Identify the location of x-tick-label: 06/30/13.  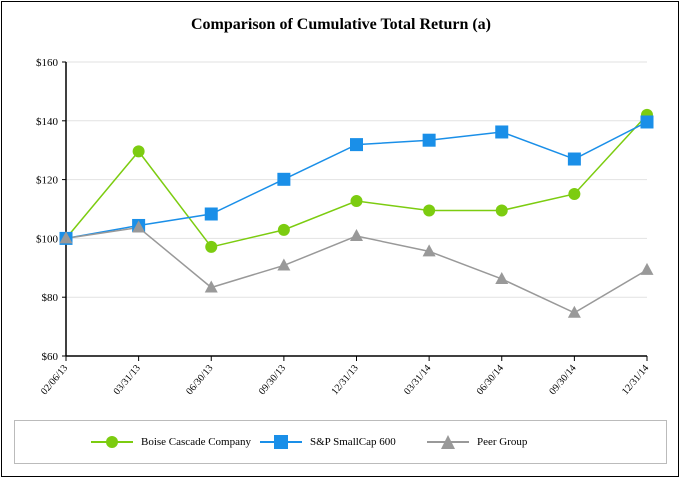
(199, 380).